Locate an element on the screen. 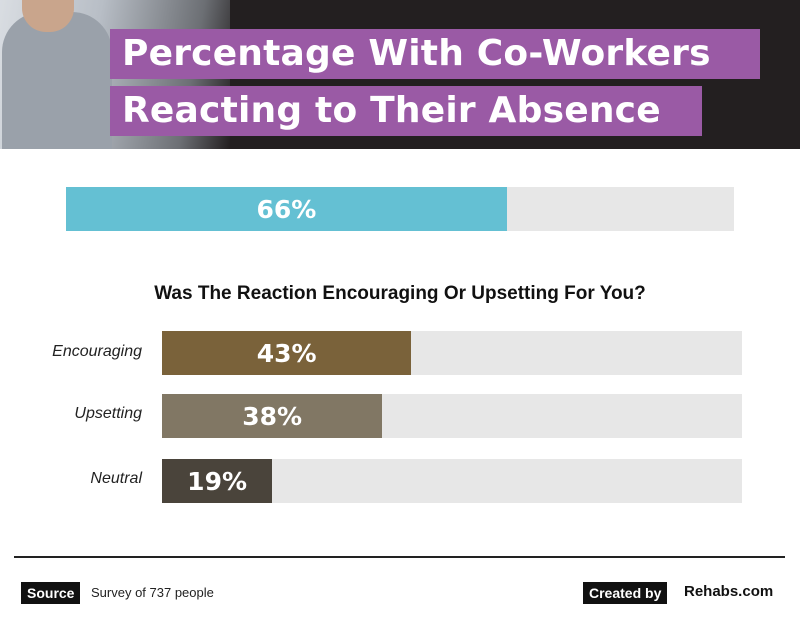  encouraging-bar-label: 43% is located at coordinates (286, 353).